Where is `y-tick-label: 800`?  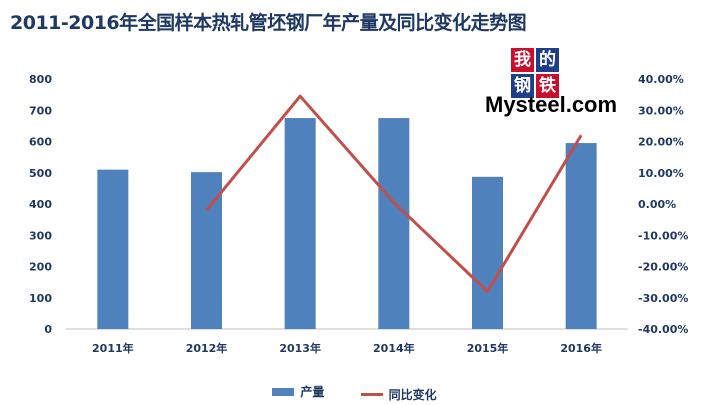 y-tick-label: 800 is located at coordinates (40, 79).